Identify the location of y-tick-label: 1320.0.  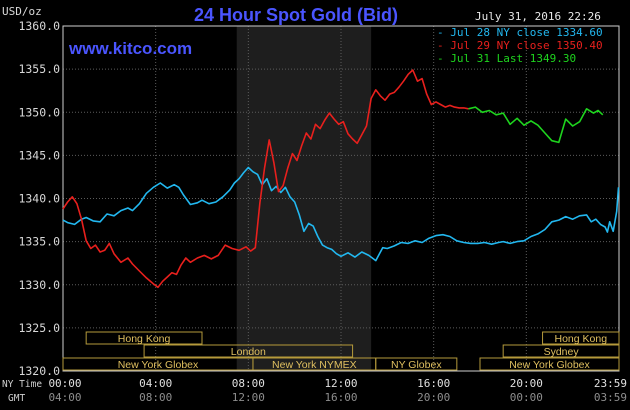
(39, 371).